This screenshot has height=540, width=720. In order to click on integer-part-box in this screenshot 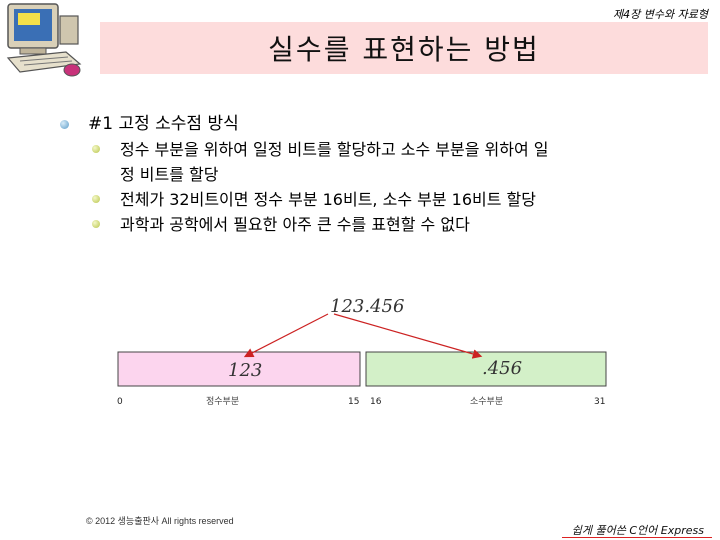, I will do `click(239, 369)`.